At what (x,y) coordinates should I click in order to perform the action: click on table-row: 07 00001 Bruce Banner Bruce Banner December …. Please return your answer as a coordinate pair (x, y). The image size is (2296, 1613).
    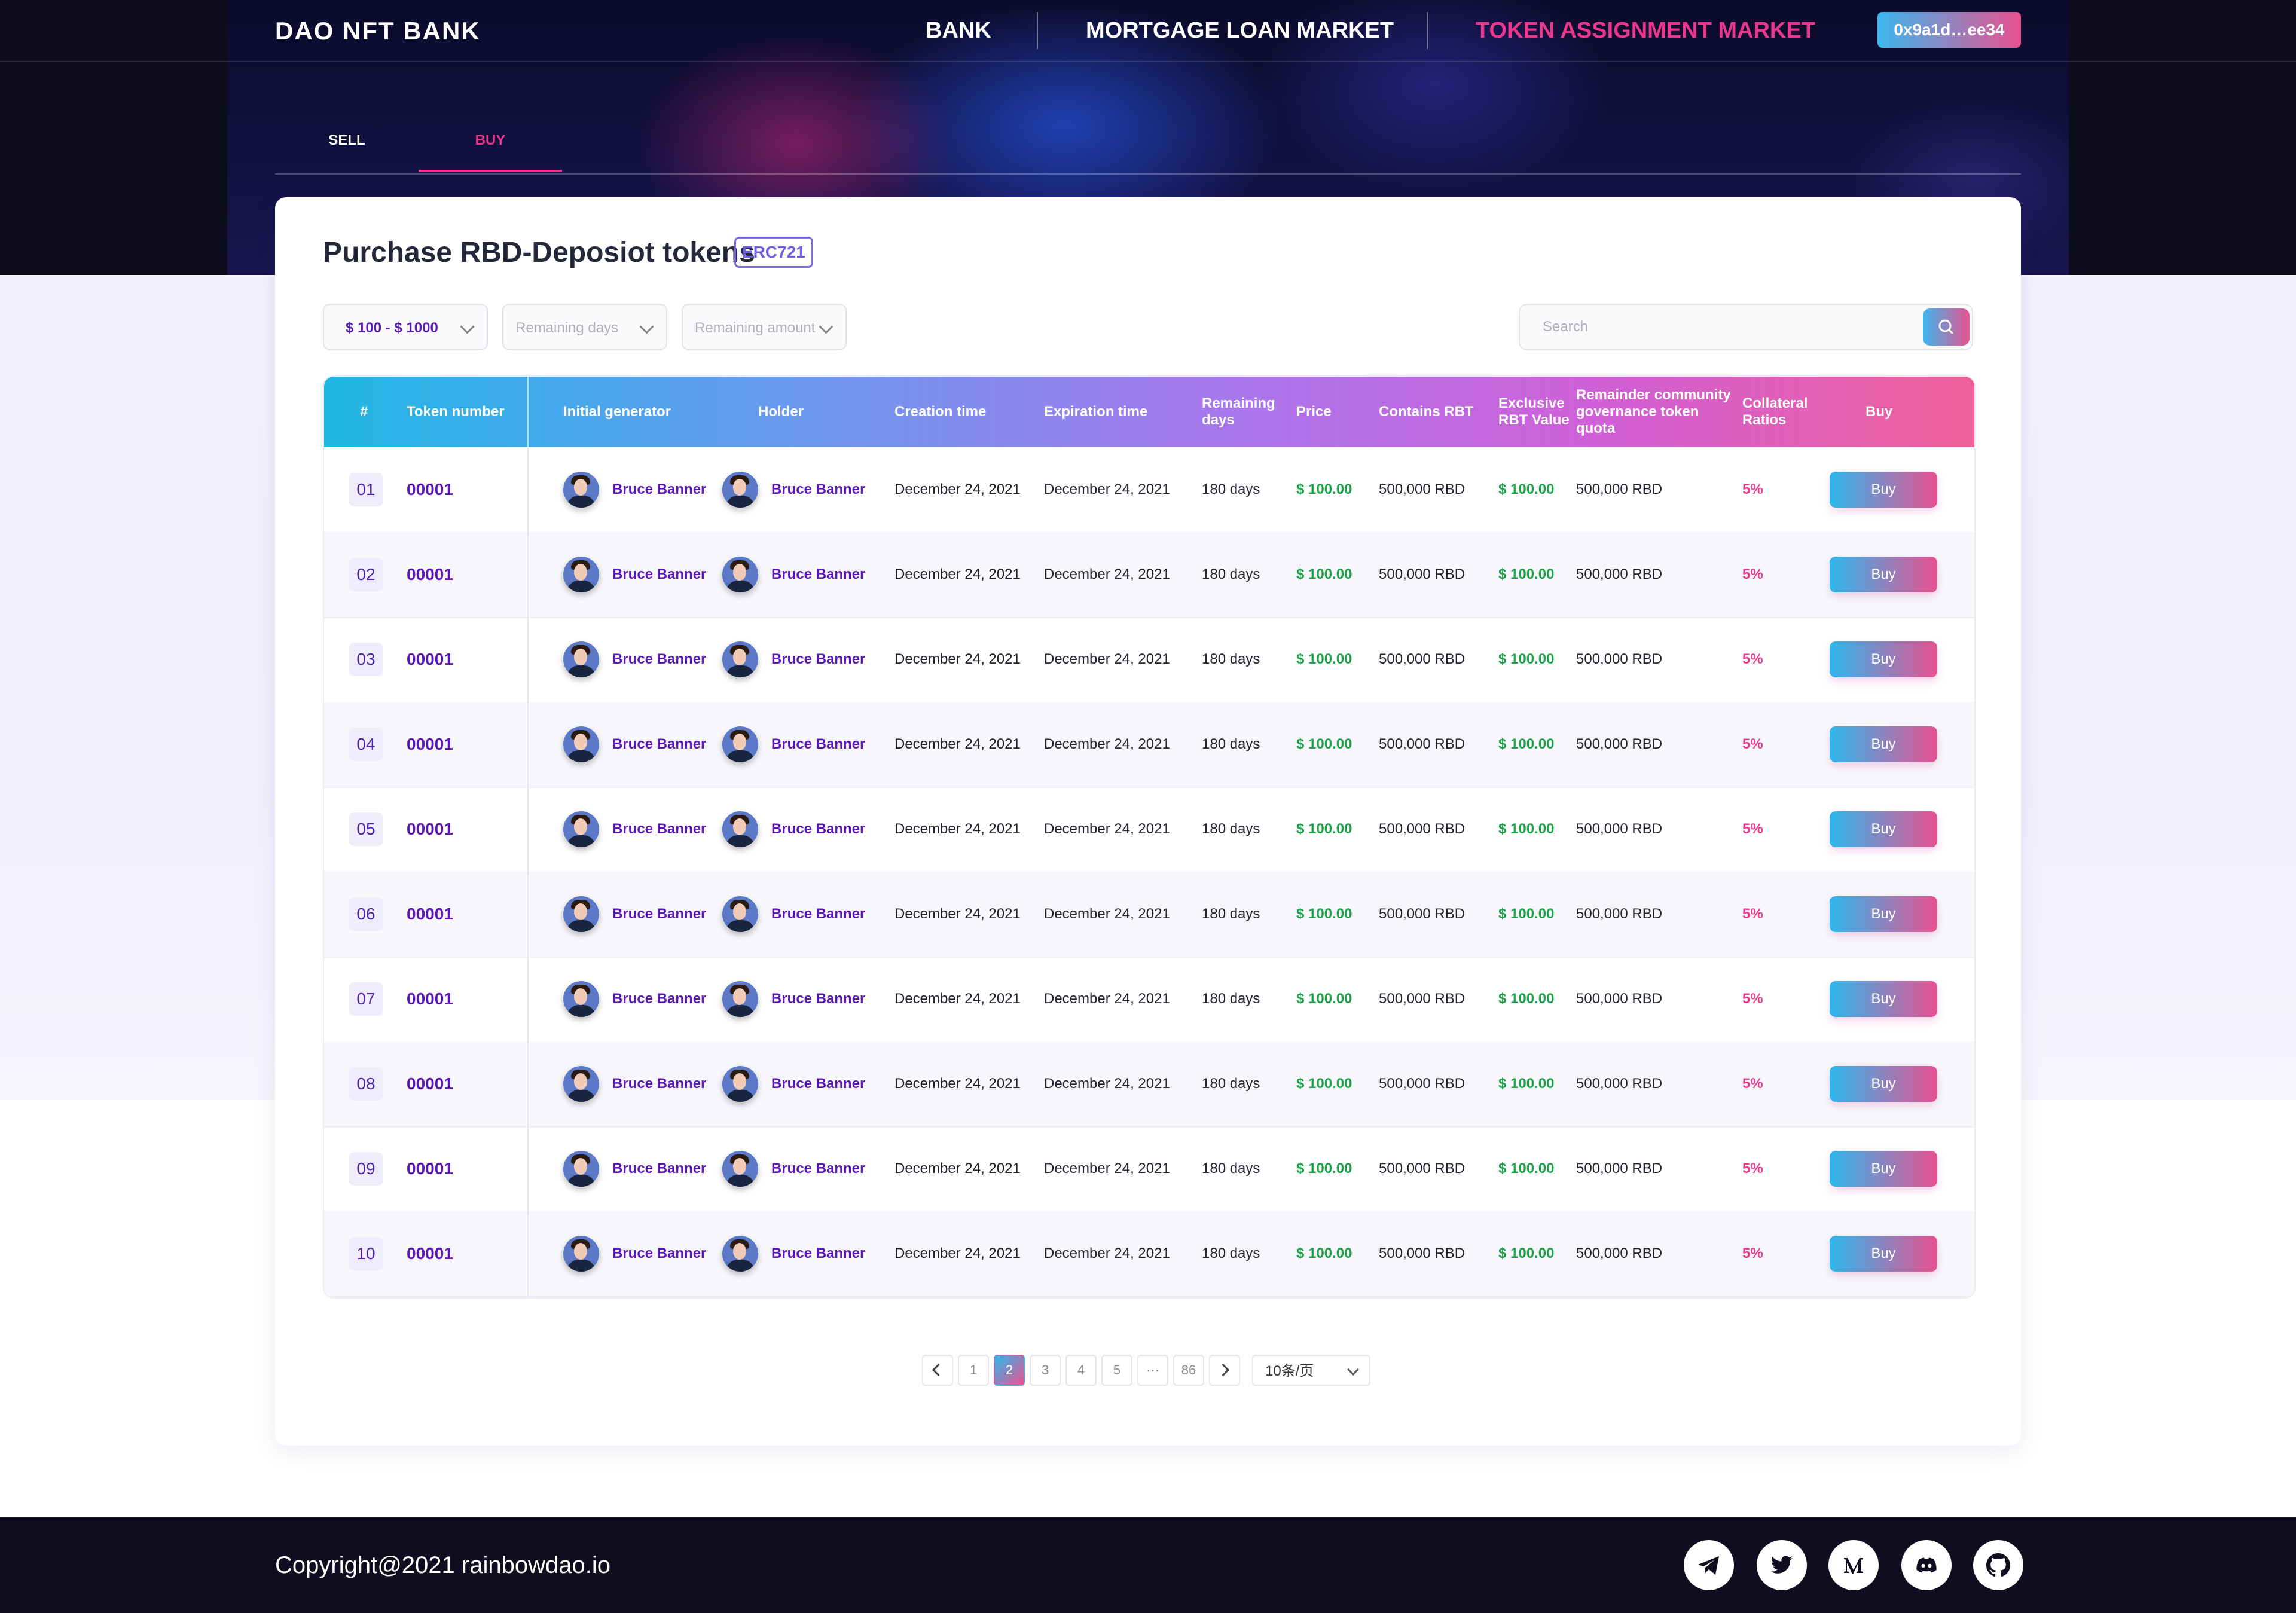
    Looking at the image, I should click on (1149, 1000).